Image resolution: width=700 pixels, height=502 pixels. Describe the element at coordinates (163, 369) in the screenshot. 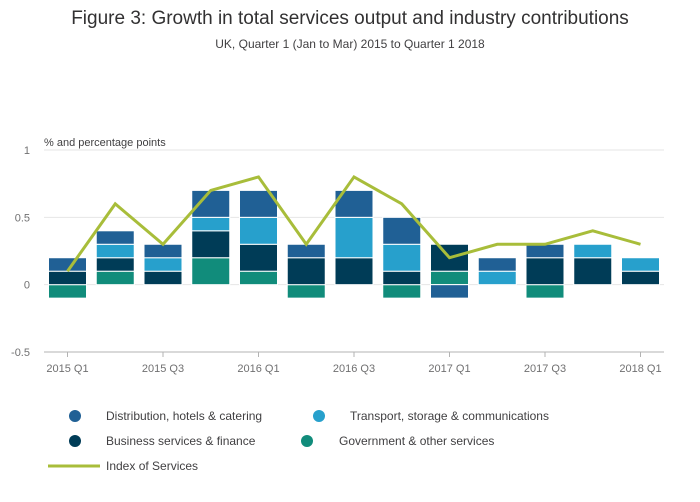

I see `x-tick-label: 2015 Q3` at that location.